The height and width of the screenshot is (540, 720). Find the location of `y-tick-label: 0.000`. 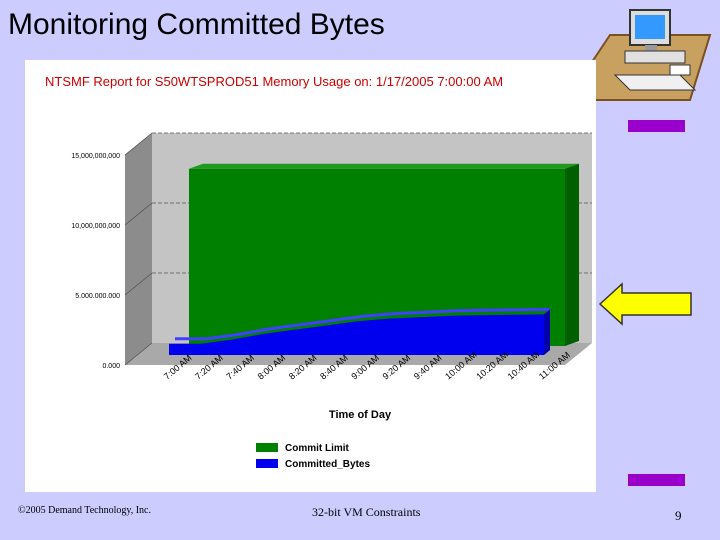

y-tick-label: 0.000 is located at coordinates (111, 366).